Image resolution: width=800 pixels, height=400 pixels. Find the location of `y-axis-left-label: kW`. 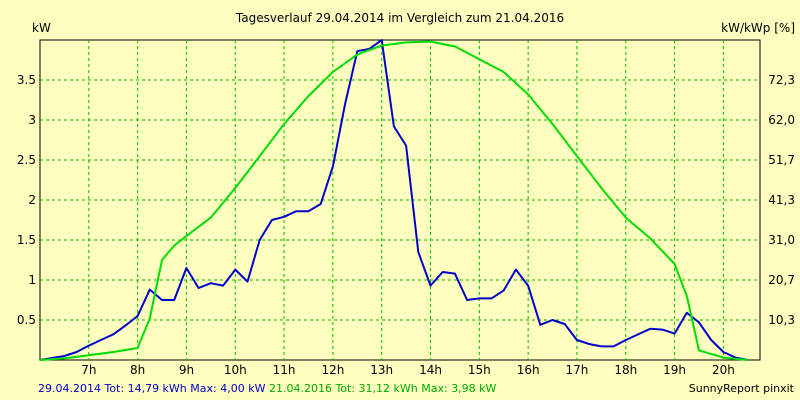

y-axis-left-label: kW is located at coordinates (41, 28).